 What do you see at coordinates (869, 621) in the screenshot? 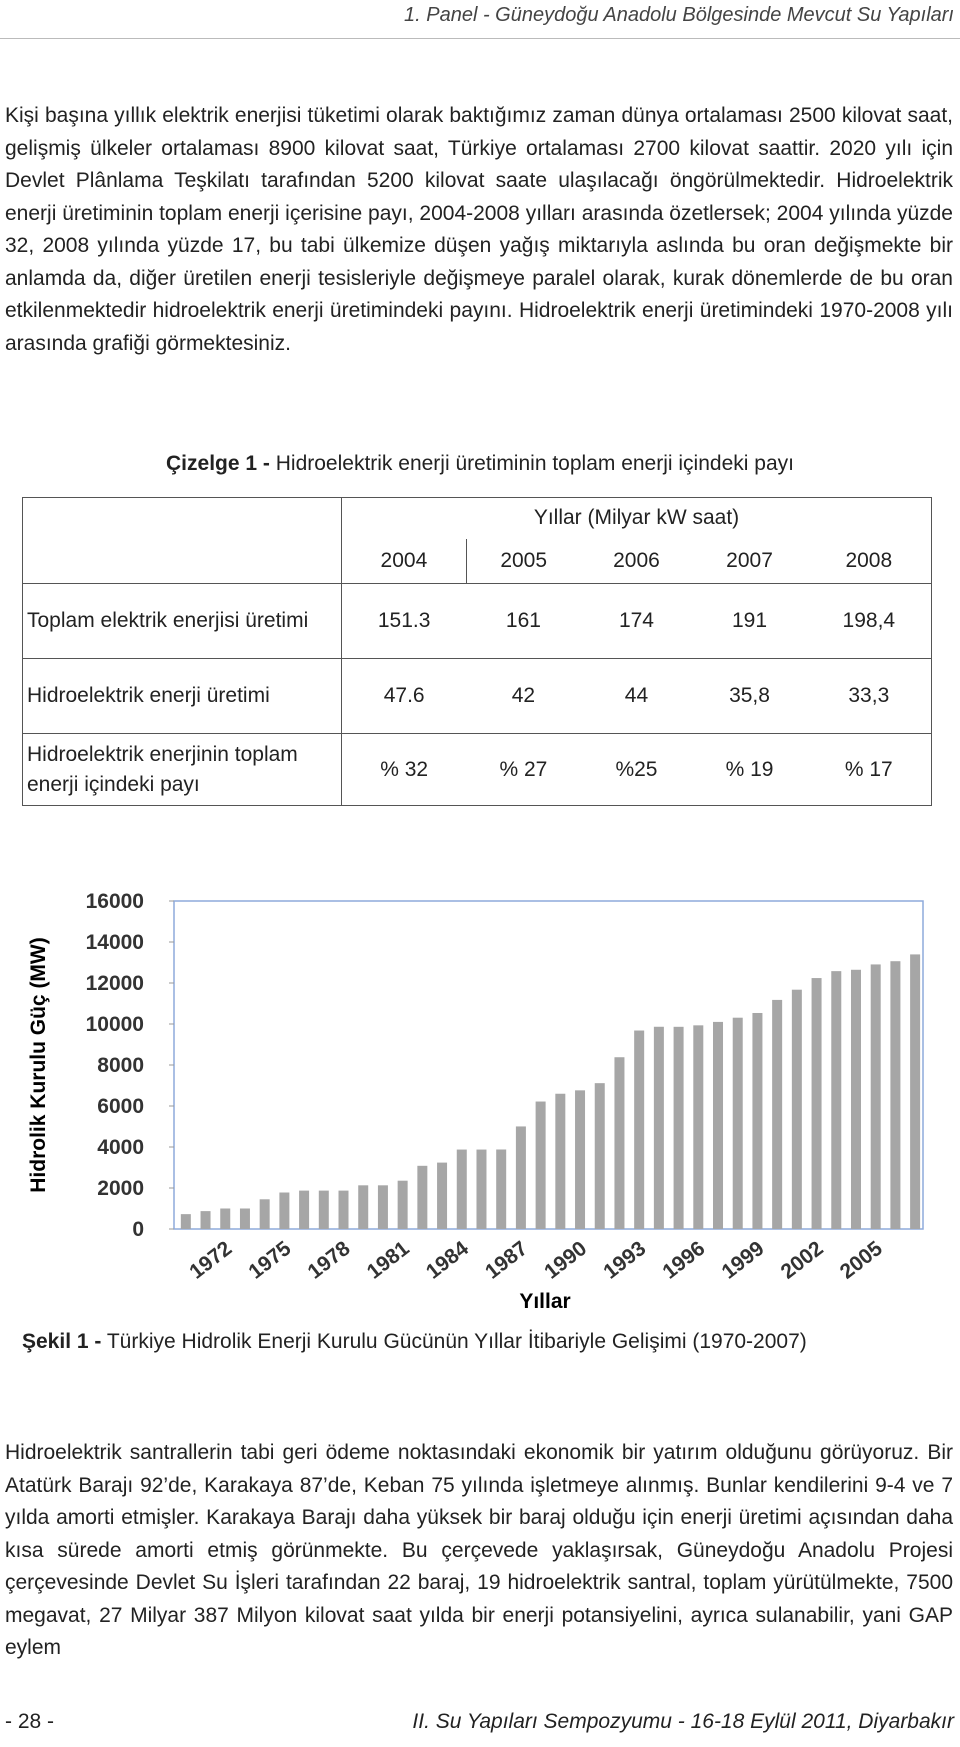
I see `table-cell: 198,4` at bounding box center [869, 621].